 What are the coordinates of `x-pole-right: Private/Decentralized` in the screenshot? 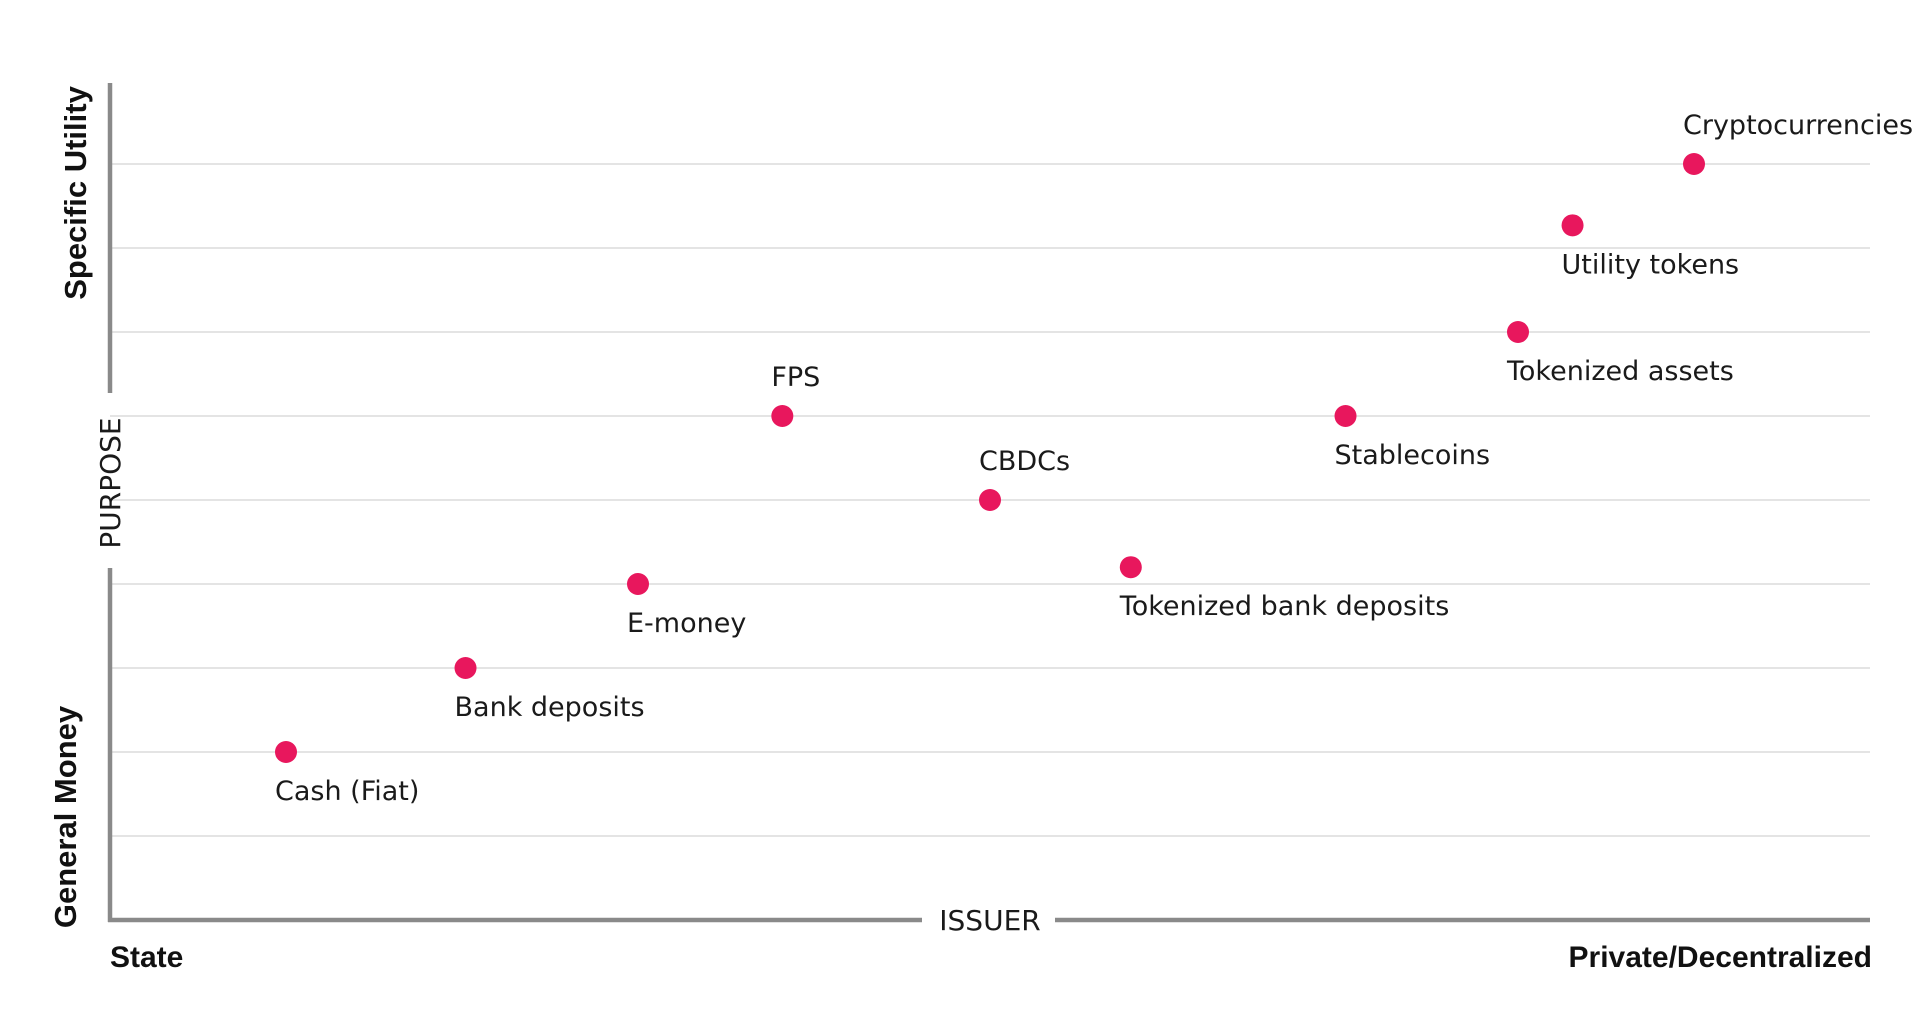 It's located at (1720, 957).